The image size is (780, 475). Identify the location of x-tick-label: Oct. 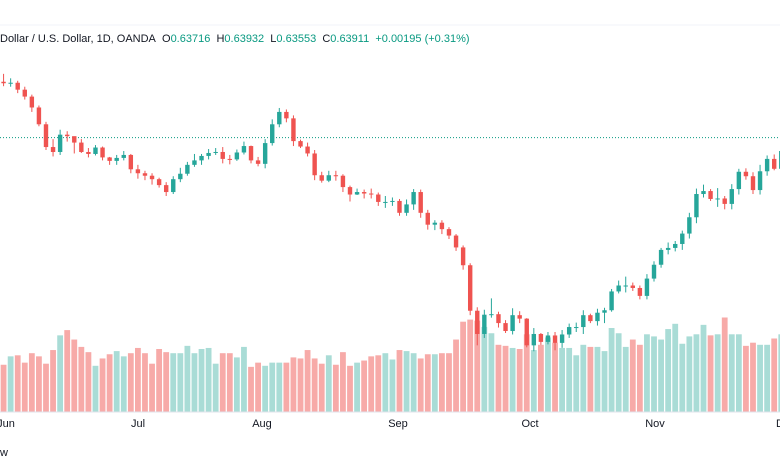
(529, 424).